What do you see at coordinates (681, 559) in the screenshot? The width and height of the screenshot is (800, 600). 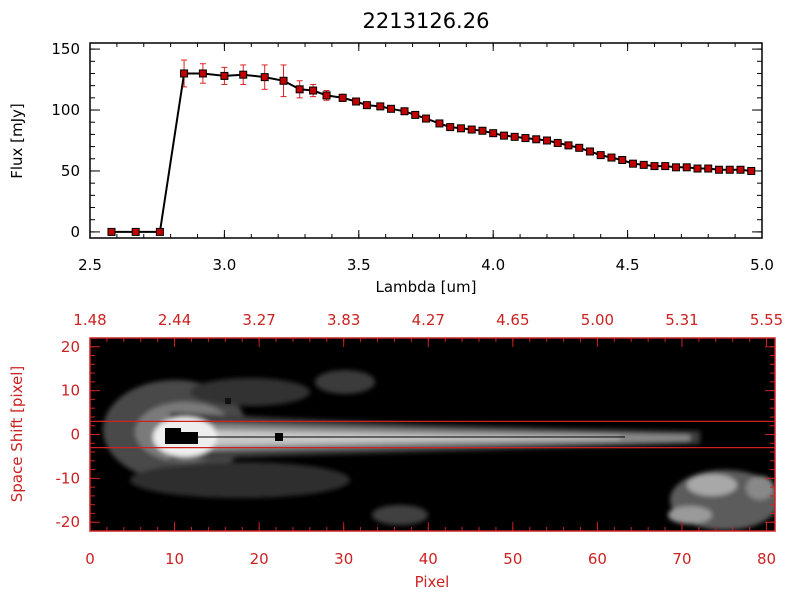 I see `x-tick-label: 70` at bounding box center [681, 559].